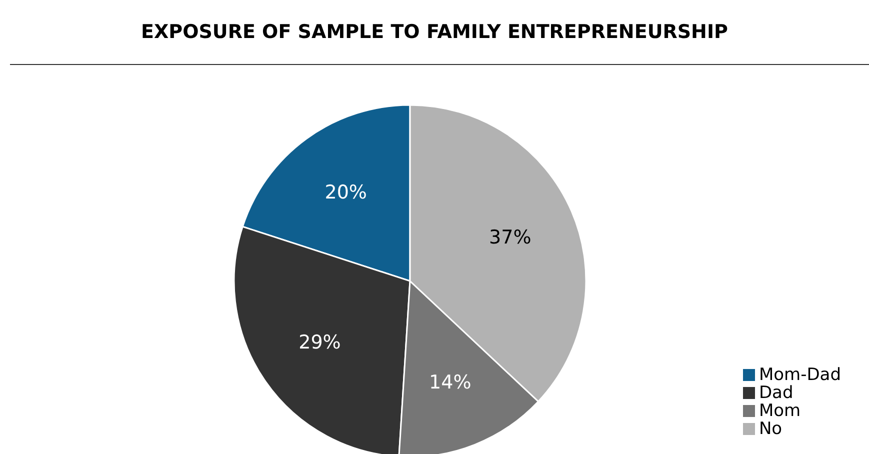  Describe the element at coordinates (770, 429) in the screenshot. I see `legend-label: No` at that location.